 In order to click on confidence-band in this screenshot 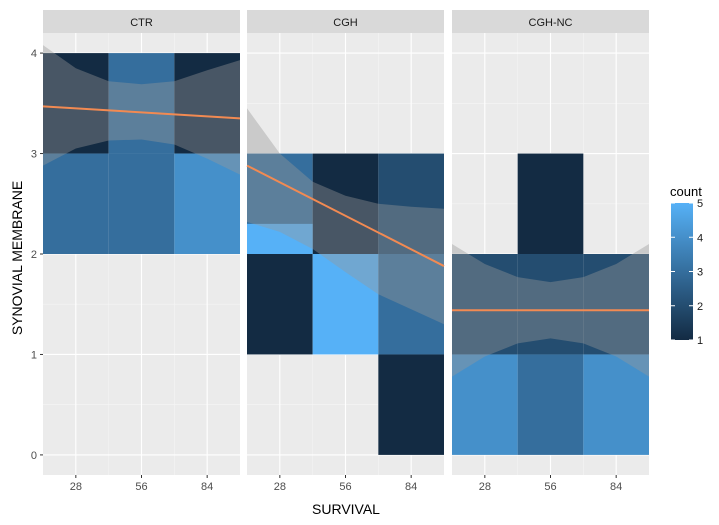, I will do `click(141, 110)`.